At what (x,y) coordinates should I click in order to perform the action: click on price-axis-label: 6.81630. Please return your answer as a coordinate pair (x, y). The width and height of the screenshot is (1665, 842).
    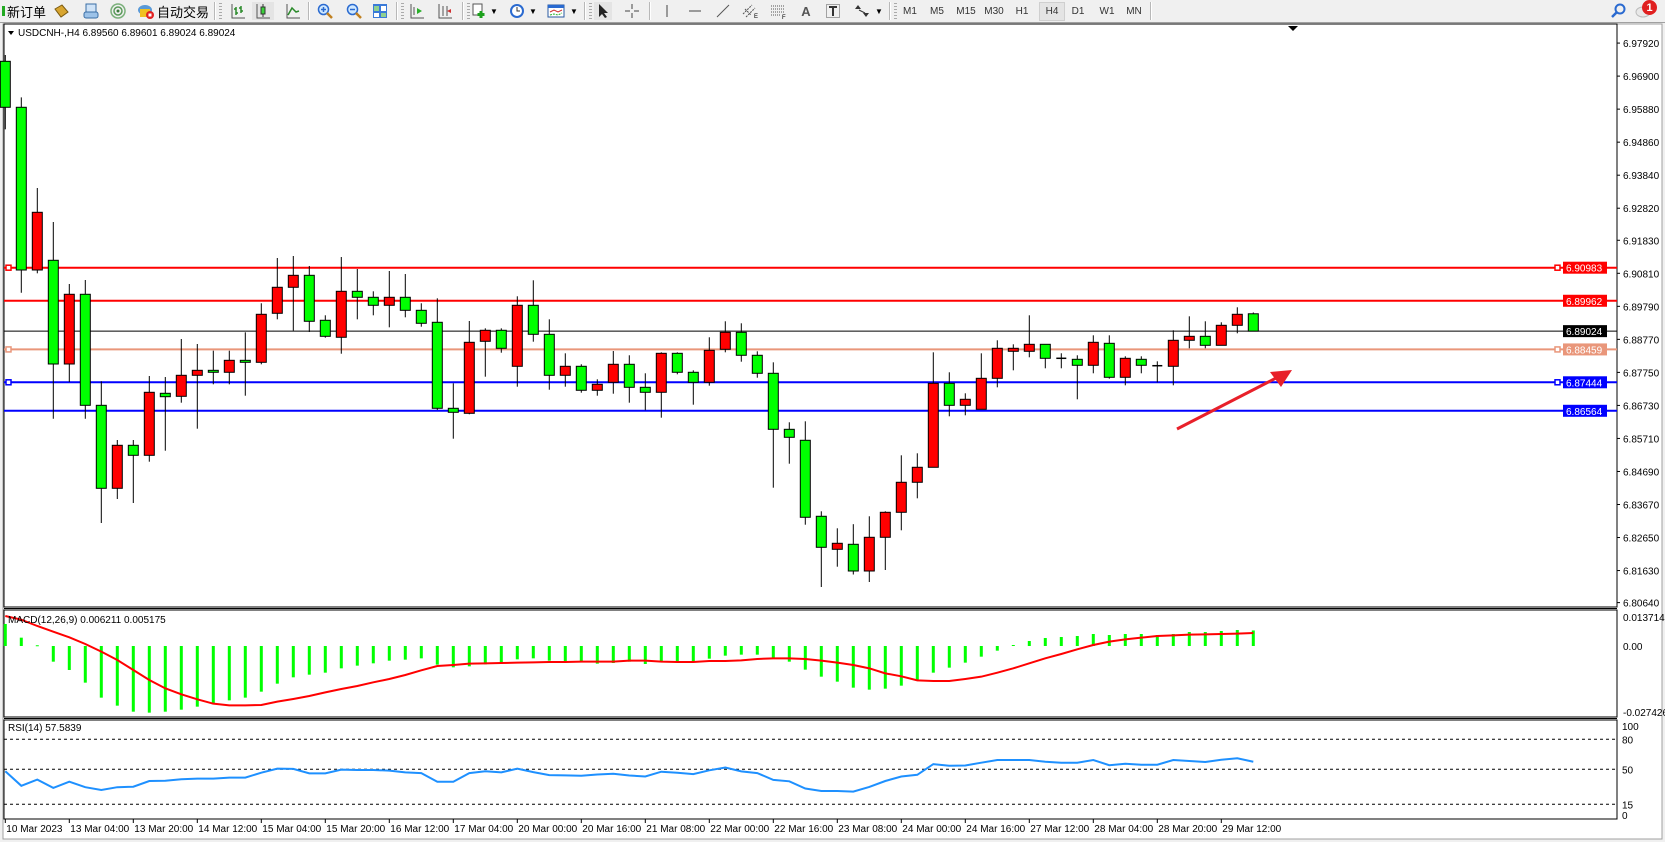
    Looking at the image, I should click on (1641, 572).